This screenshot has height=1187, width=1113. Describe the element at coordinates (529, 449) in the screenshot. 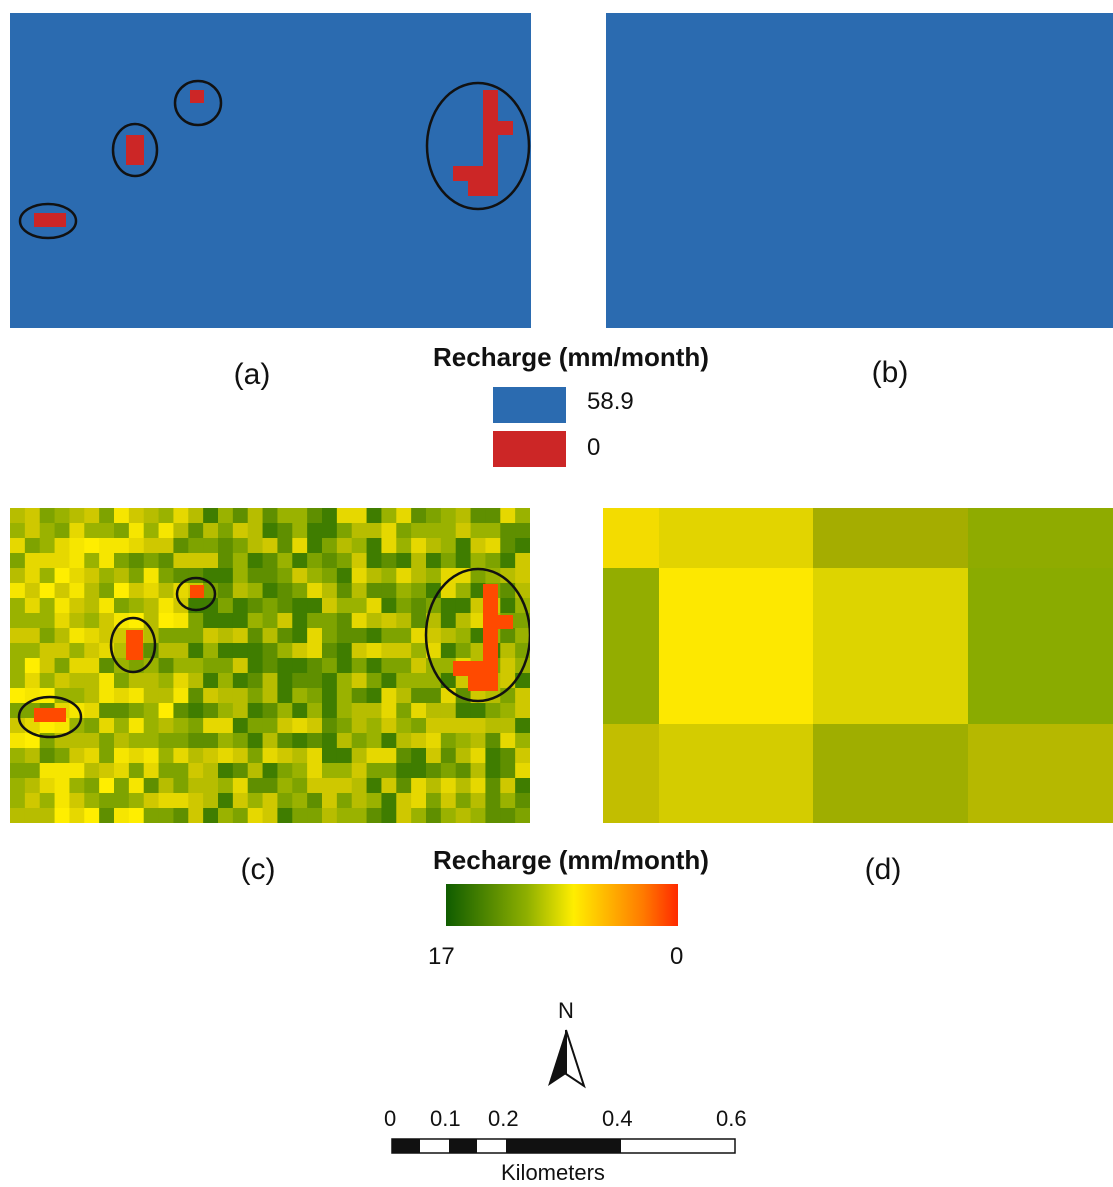

I see `legend-swatch-zero` at that location.